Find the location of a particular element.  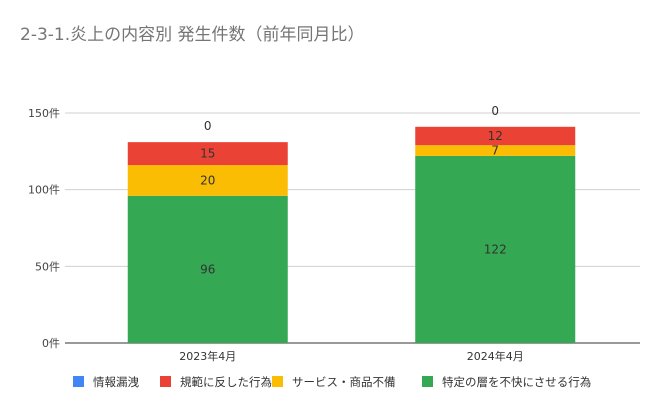

legend-item: 特定の層を不快にさせる行為 is located at coordinates (506, 382).